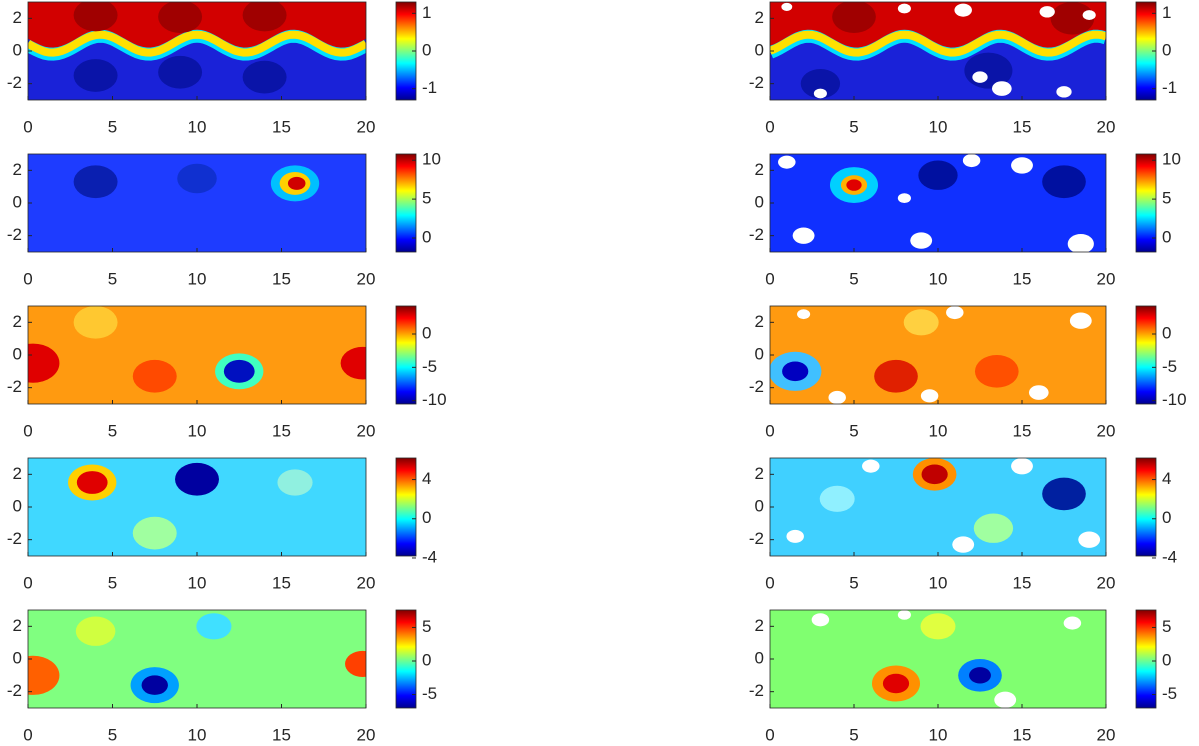 This screenshot has height=746, width=1199. What do you see at coordinates (938, 43) in the screenshot?
I see `band` at bounding box center [938, 43].